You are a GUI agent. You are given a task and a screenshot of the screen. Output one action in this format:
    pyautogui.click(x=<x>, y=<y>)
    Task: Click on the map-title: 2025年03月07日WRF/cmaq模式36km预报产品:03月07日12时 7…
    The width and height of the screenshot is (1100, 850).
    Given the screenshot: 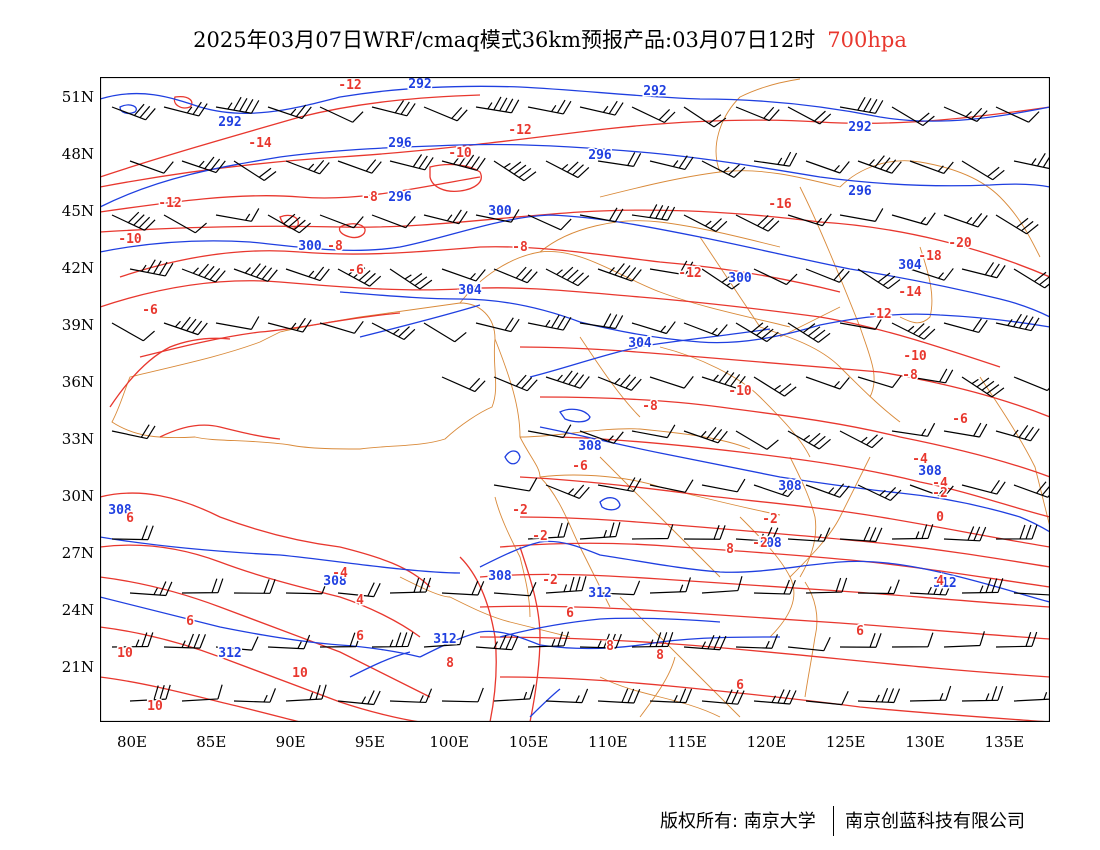 What is the action you would take?
    pyautogui.click(x=550, y=40)
    